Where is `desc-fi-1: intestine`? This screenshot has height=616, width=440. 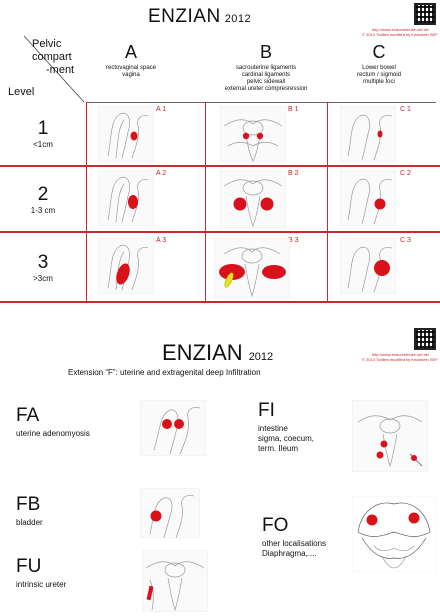
desc-fi-1: intestine is located at coordinates (273, 428).